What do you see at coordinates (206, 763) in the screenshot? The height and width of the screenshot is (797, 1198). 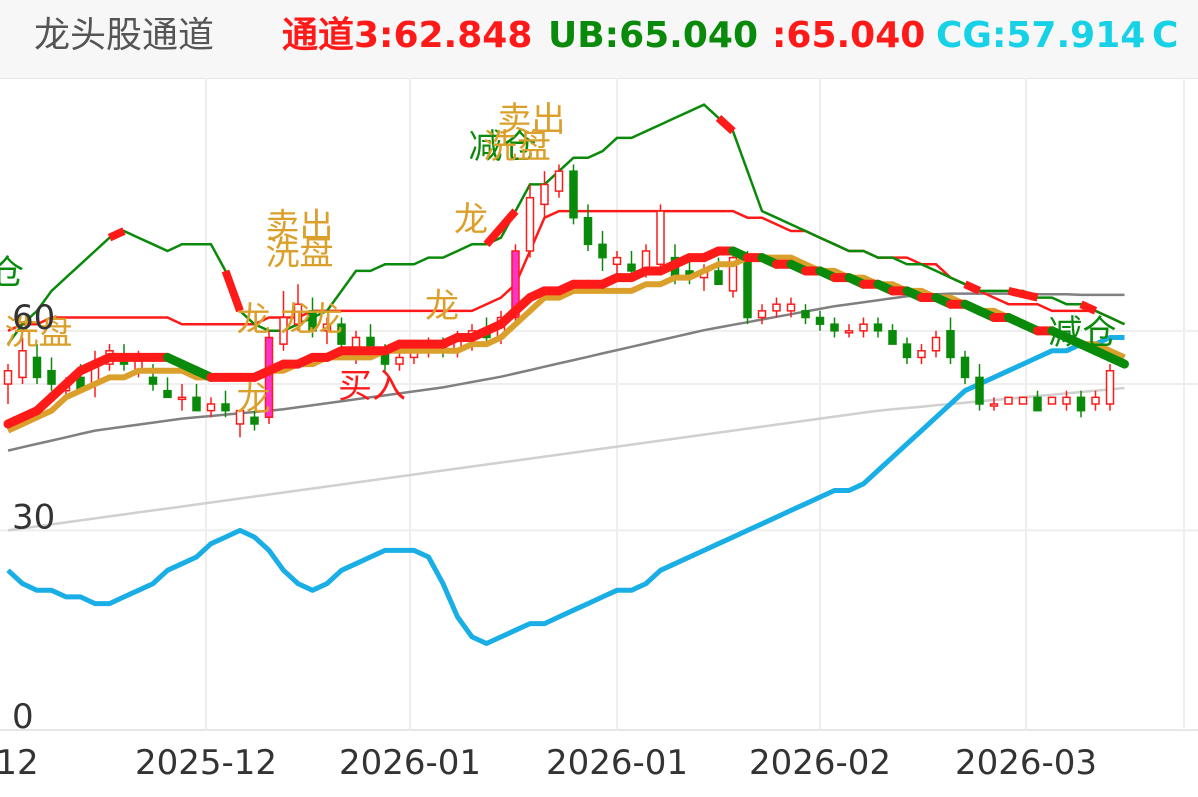 I see `x-tick-0: 2025-12` at bounding box center [206, 763].